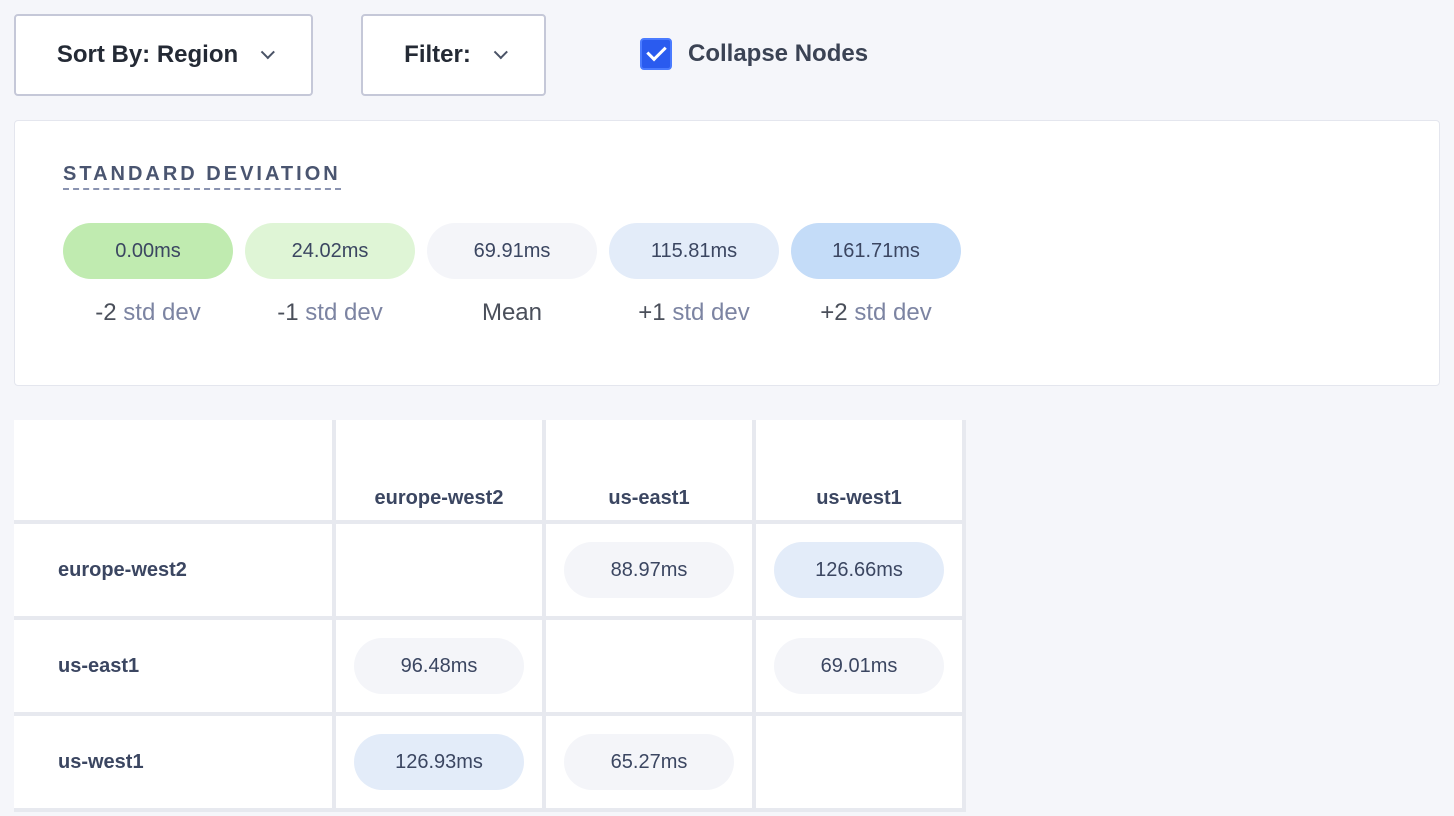 This screenshot has height=816, width=1454. I want to click on legend-value-pill: 24.02ms, so click(330, 251).